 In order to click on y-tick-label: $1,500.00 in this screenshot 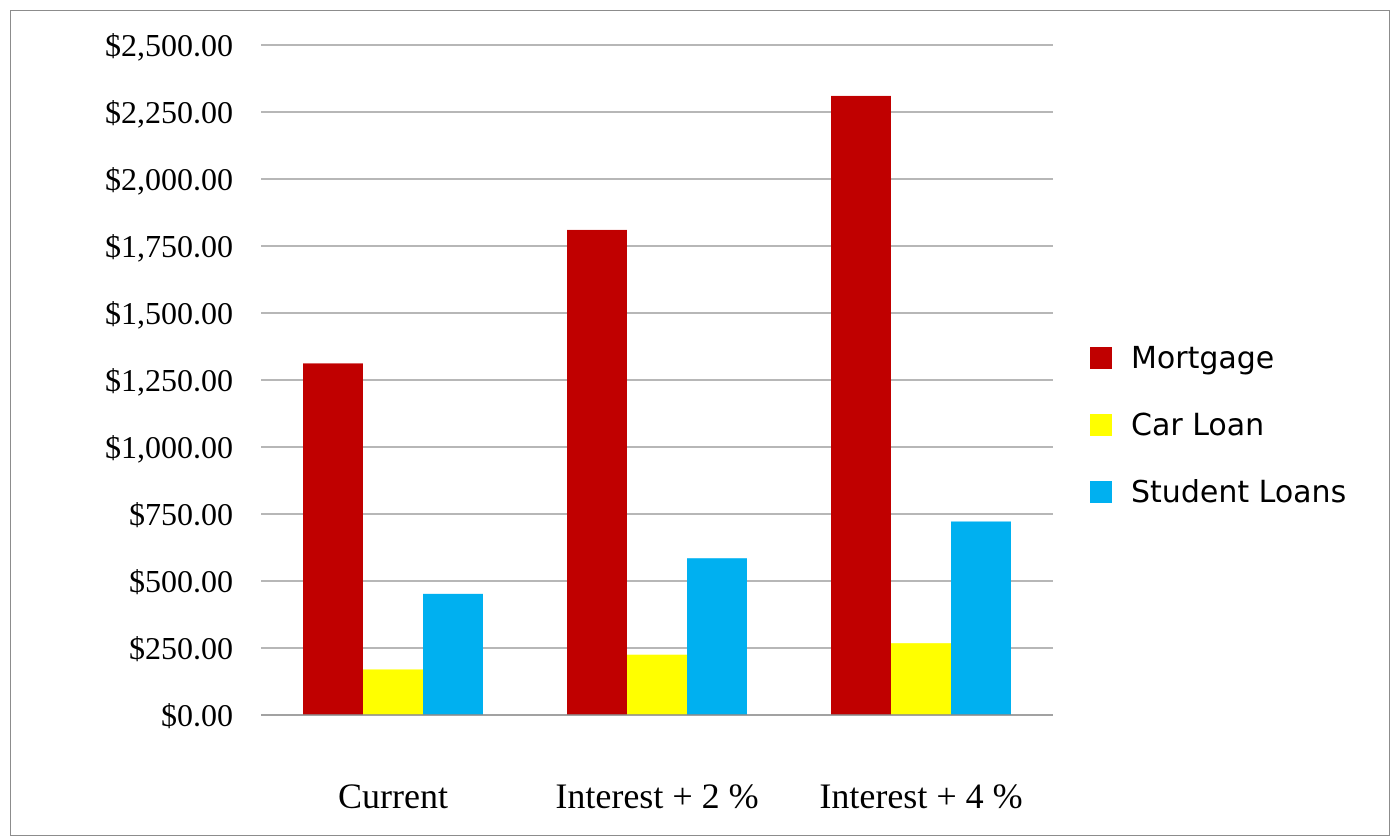, I will do `click(169, 313)`.